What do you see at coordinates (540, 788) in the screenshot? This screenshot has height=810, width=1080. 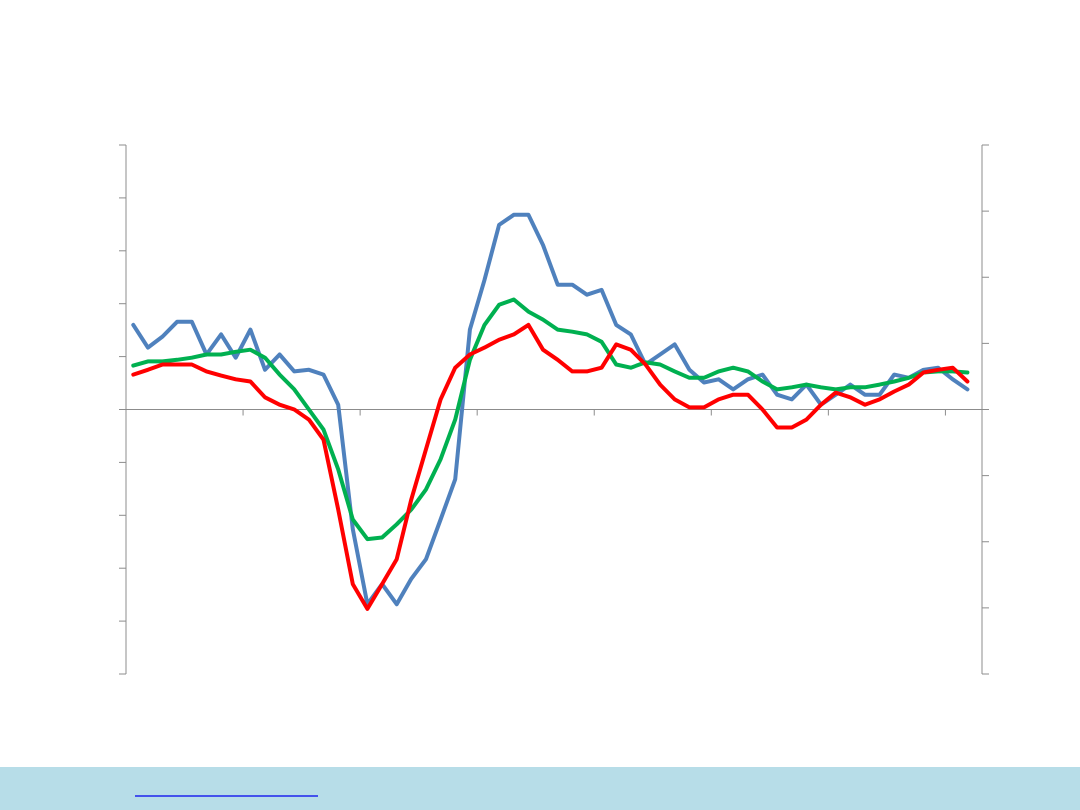 I see `footer-band` at bounding box center [540, 788].